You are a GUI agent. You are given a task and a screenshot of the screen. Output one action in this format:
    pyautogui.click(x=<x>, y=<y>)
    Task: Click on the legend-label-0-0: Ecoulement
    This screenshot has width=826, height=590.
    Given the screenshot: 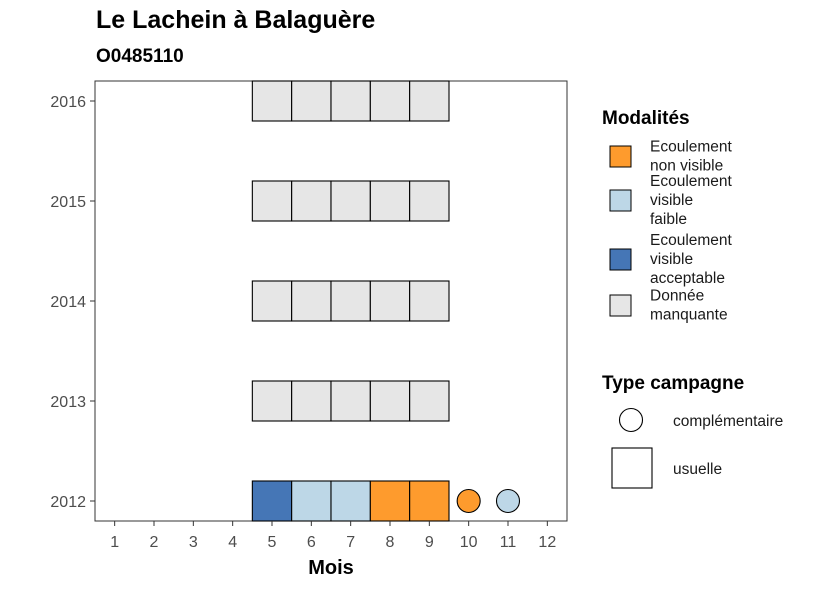 What is the action you would take?
    pyautogui.click(x=691, y=147)
    